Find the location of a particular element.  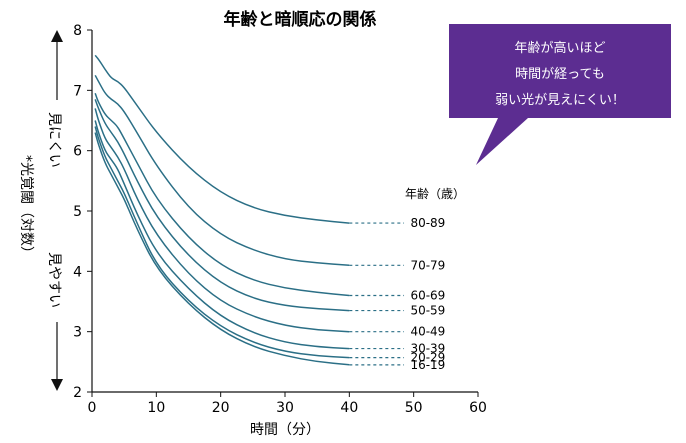

series-label-80-89: 80-89 is located at coordinates (427, 223).